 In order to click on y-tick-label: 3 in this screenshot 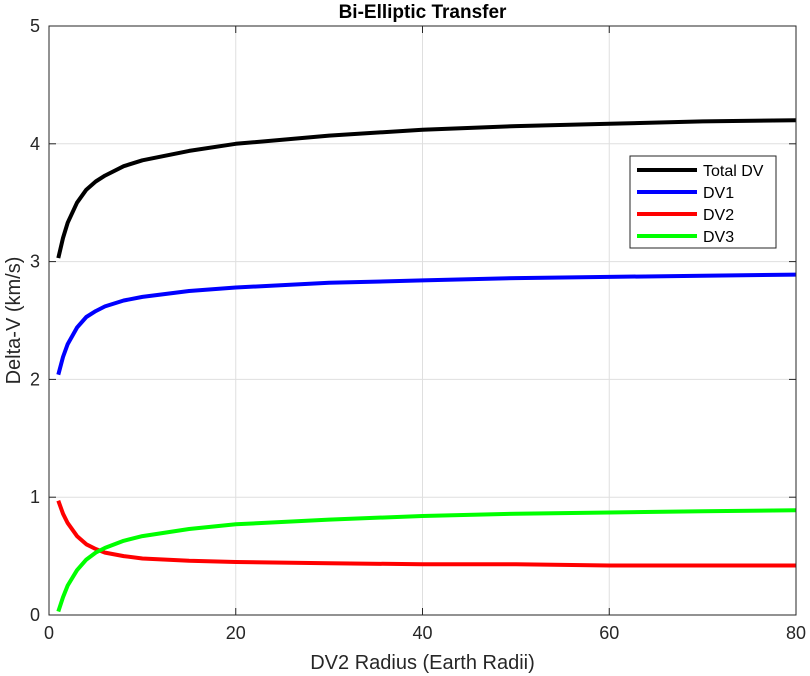, I will do `click(35, 262)`.